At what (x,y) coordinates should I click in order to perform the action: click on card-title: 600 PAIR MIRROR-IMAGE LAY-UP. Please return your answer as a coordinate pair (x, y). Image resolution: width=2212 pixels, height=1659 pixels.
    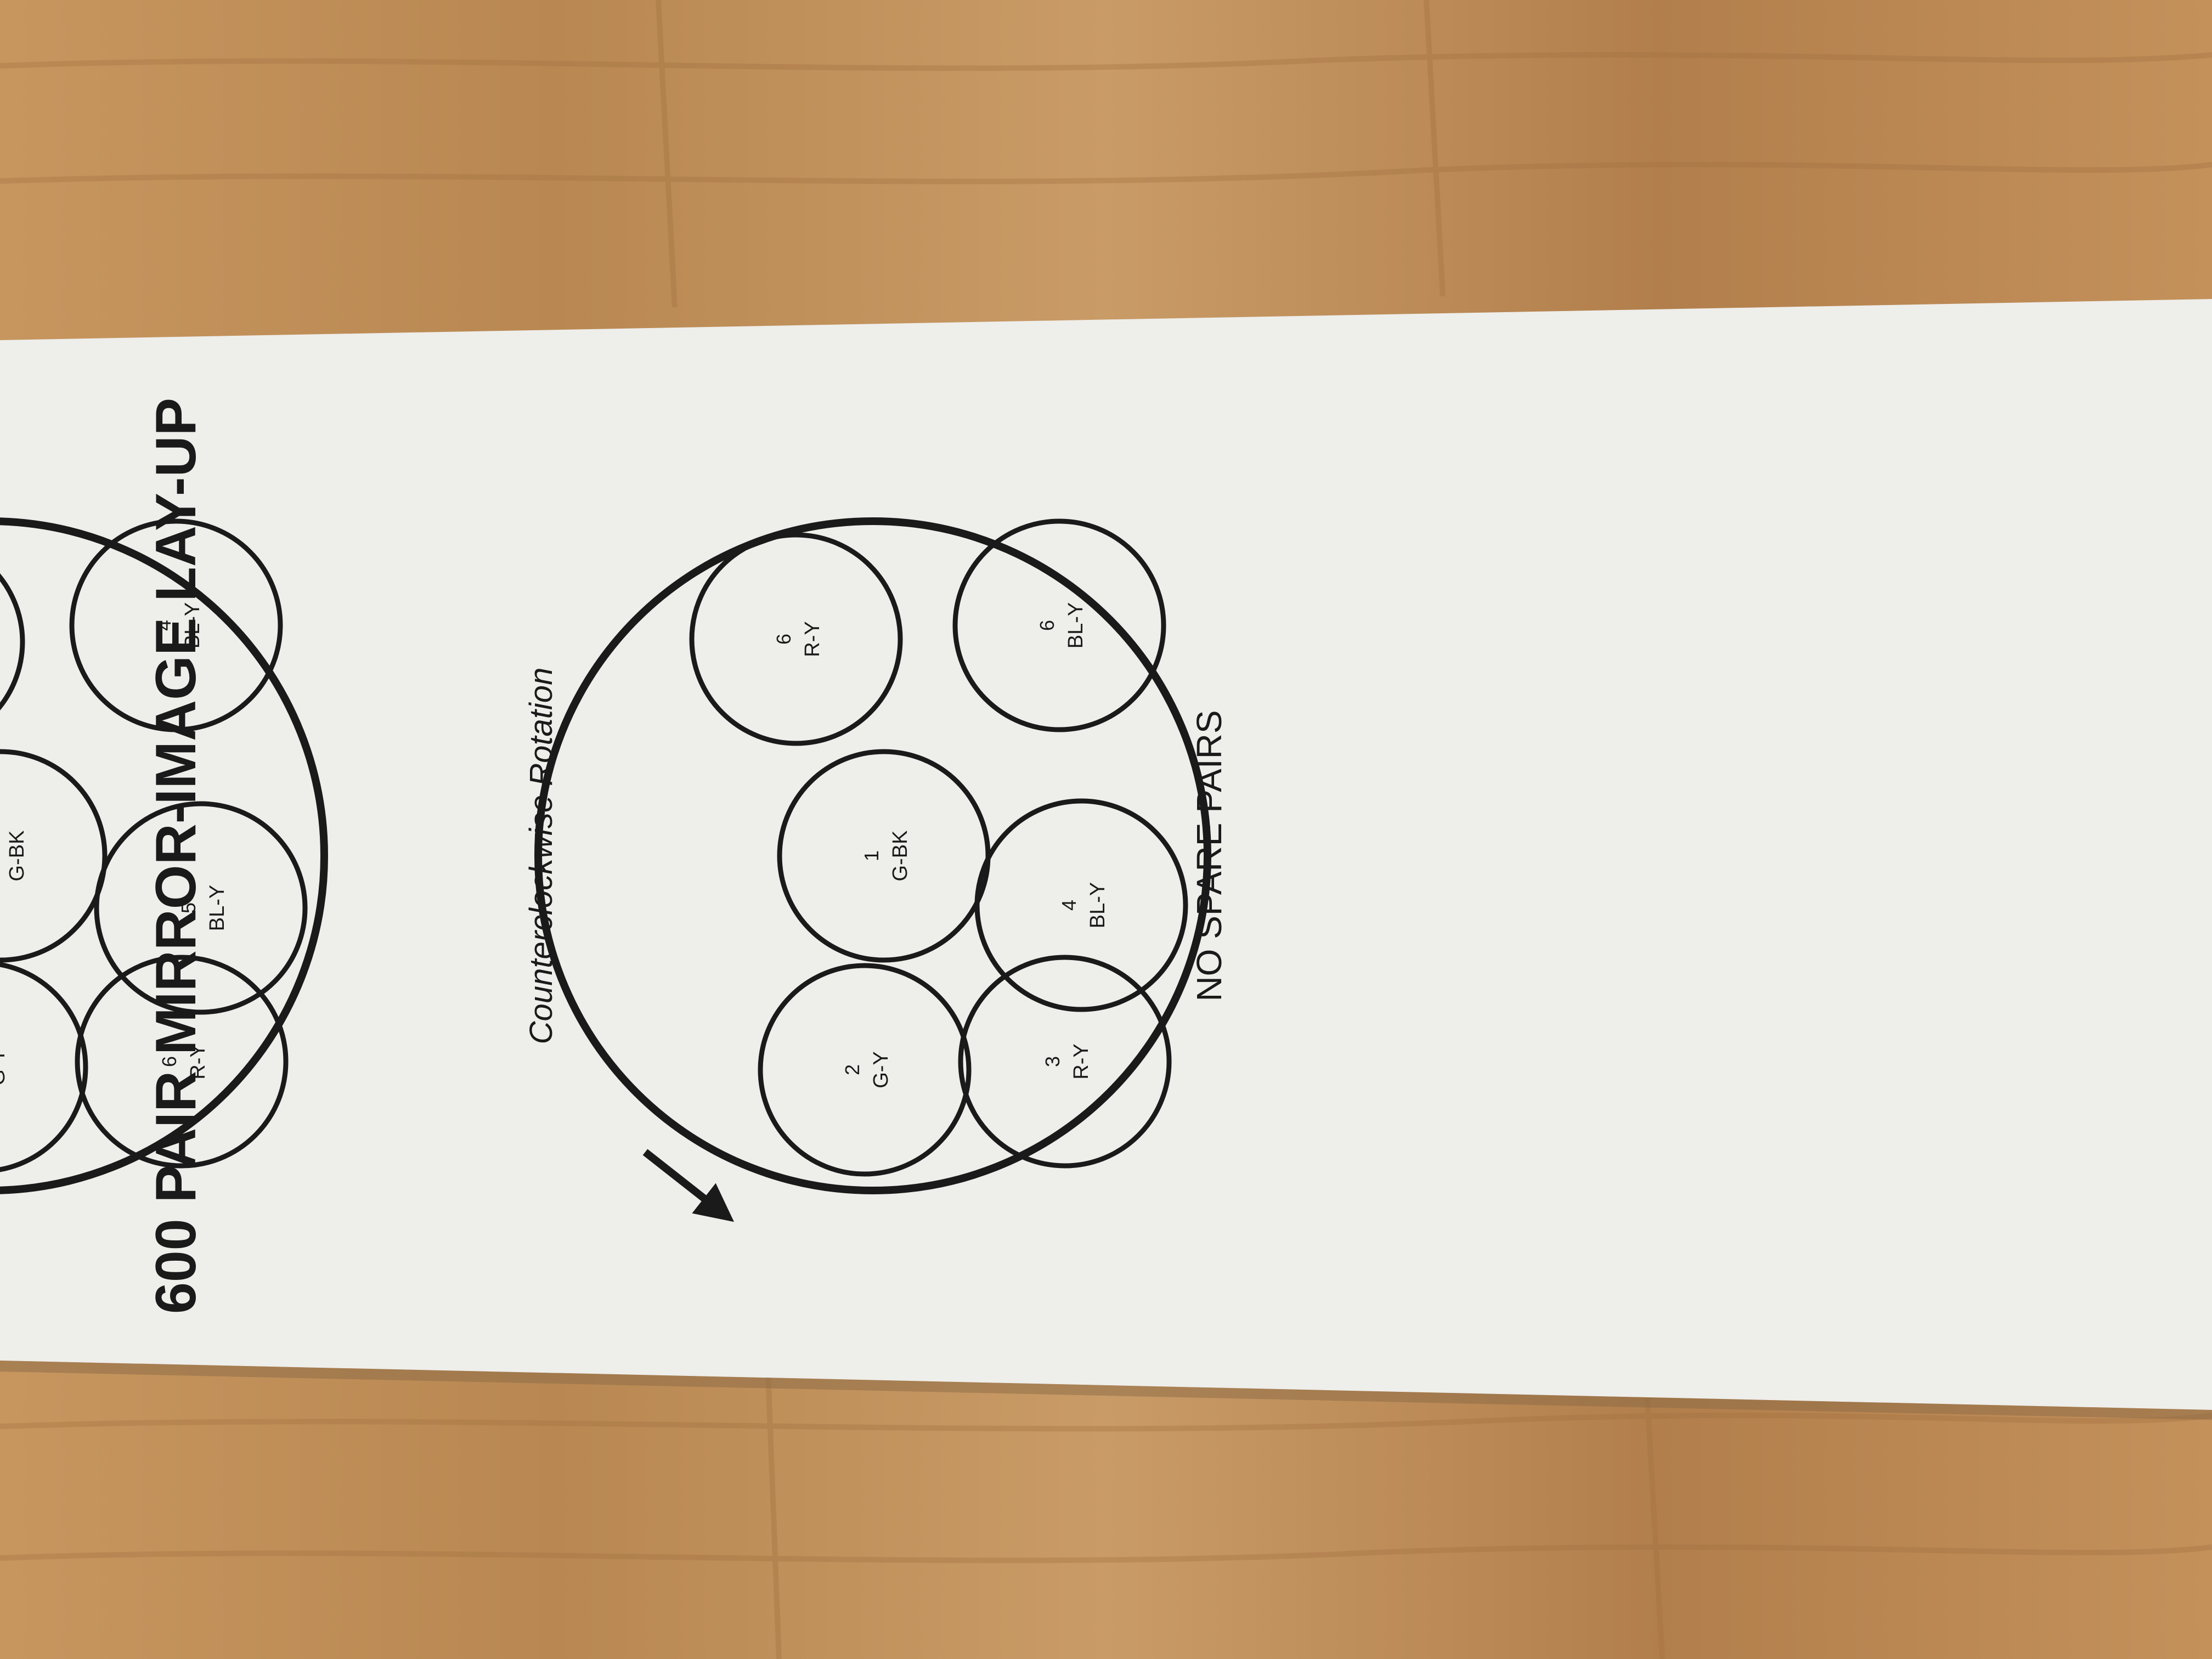
    Looking at the image, I should click on (176, 856).